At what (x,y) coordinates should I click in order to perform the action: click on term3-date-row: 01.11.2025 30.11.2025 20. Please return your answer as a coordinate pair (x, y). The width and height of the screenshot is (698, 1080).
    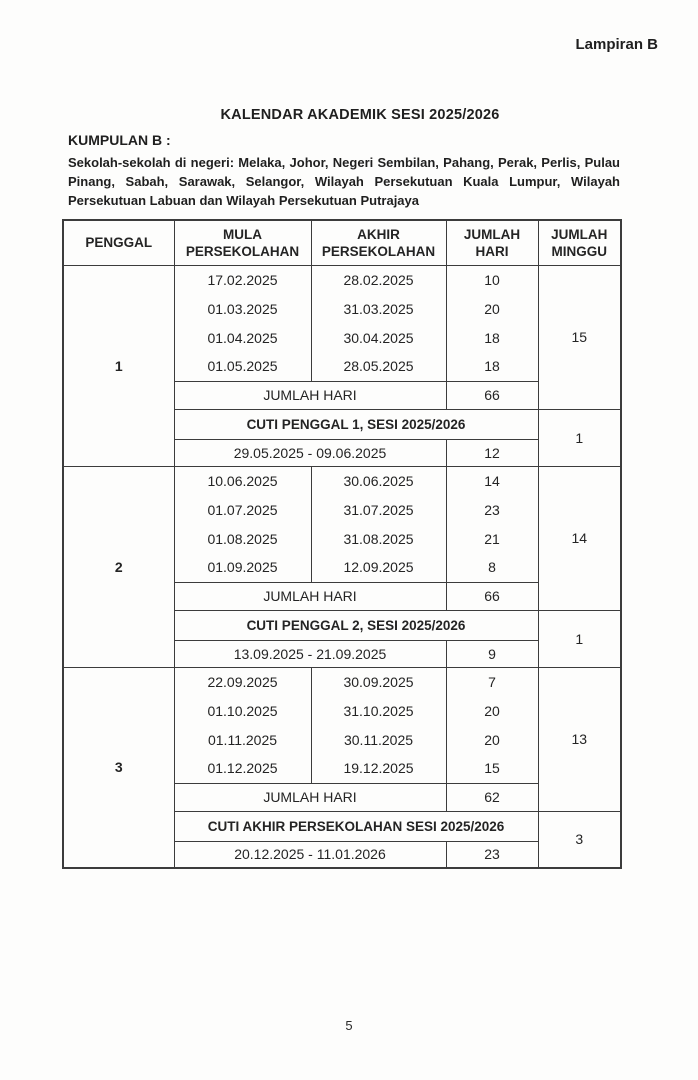
    Looking at the image, I should click on (342, 739).